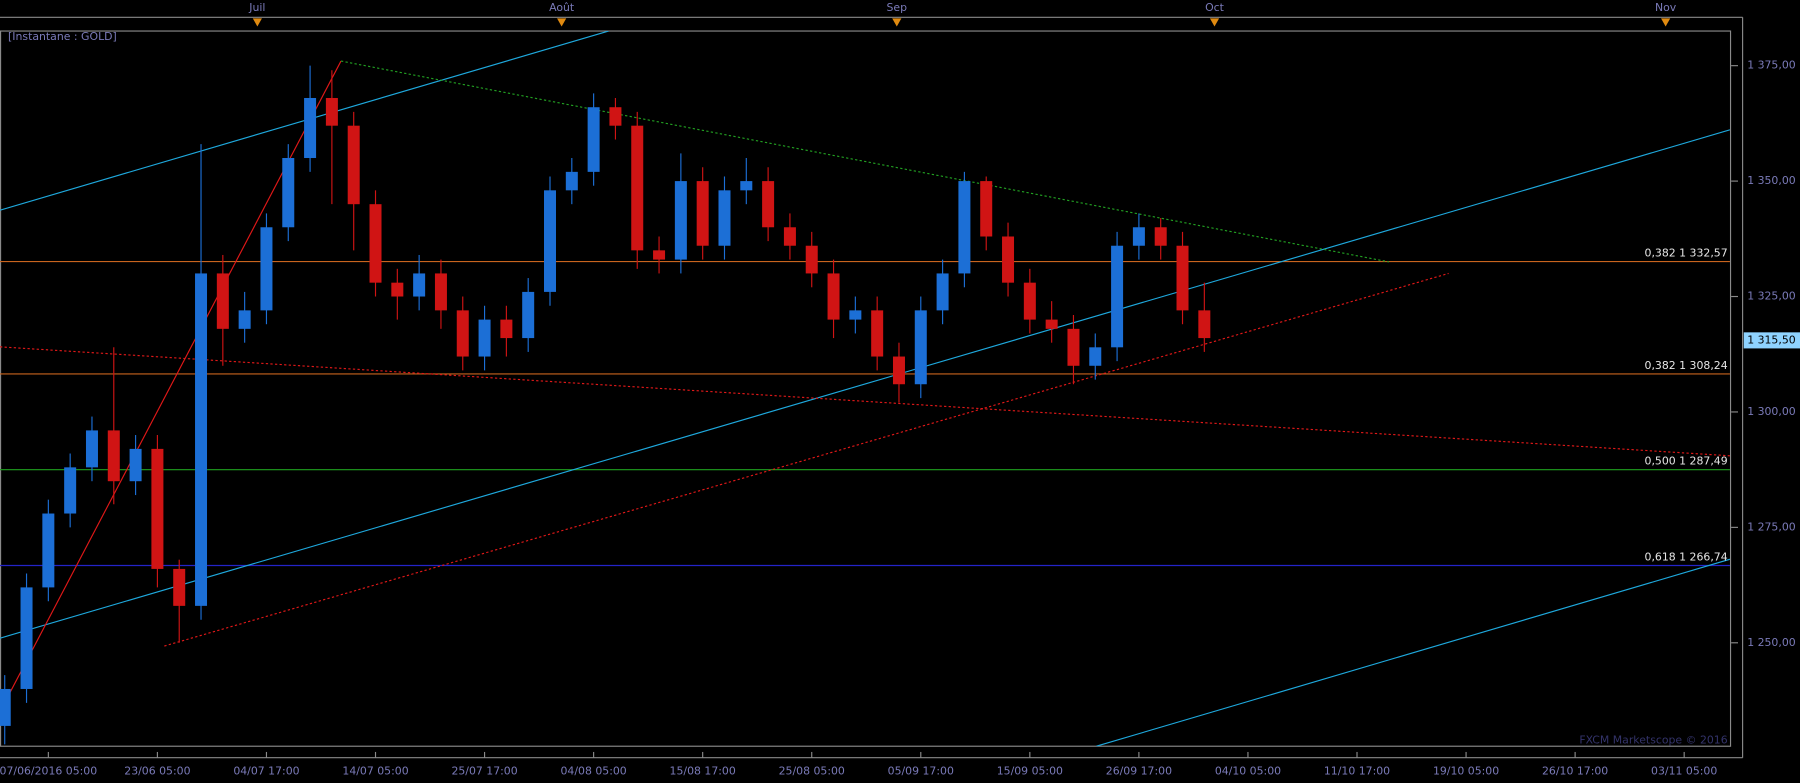 Image resolution: width=1800 pixels, height=783 pixels. Describe the element at coordinates (1684, 770) in the screenshot. I see `x-tick-label: 03/11 05:00` at that location.